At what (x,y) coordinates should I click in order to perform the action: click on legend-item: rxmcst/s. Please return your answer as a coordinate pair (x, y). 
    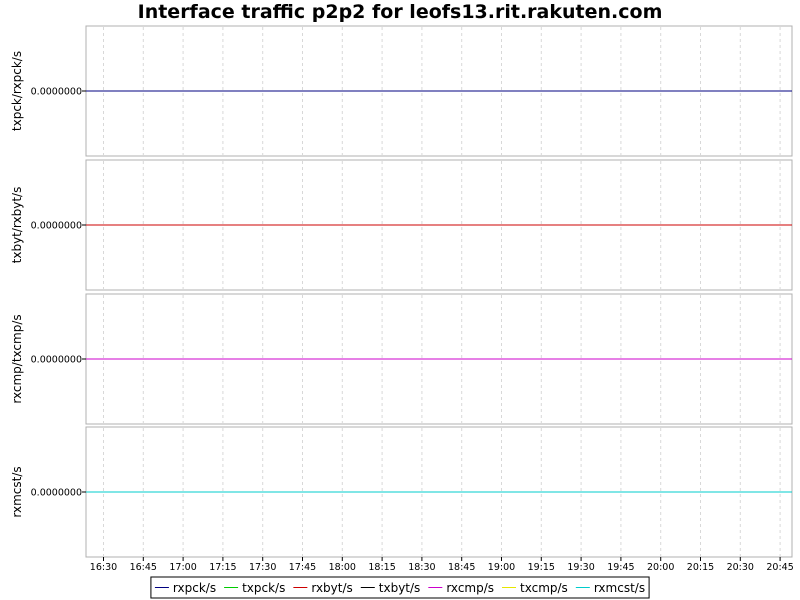
    Looking at the image, I should click on (610, 588).